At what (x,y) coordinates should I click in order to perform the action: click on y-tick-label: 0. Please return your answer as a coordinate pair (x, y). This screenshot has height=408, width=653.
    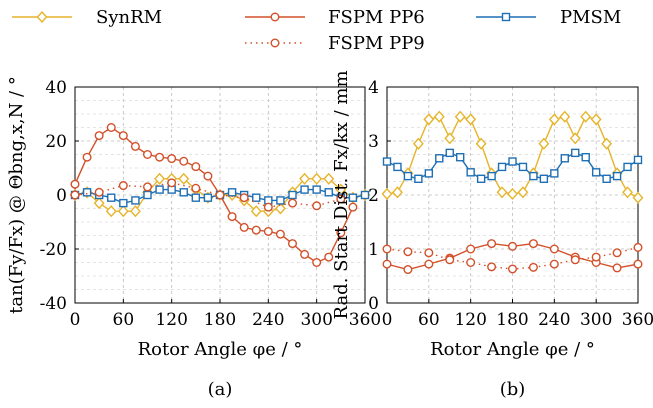
    Looking at the image, I should click on (61, 196).